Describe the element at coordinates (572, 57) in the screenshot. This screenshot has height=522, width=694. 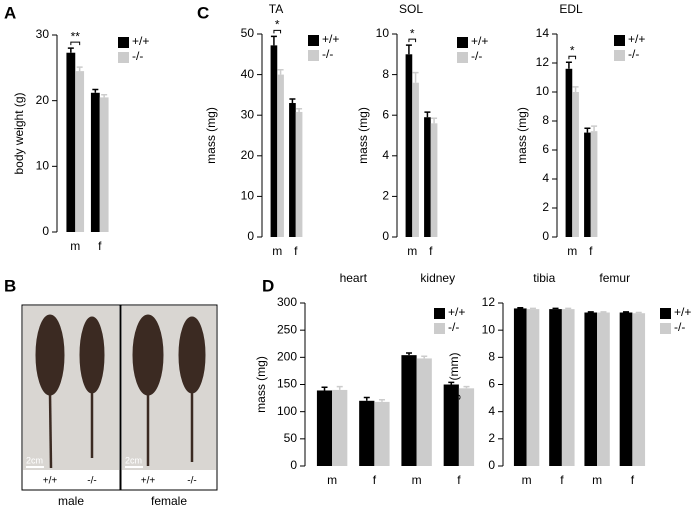
I see `significance-bracket` at that location.